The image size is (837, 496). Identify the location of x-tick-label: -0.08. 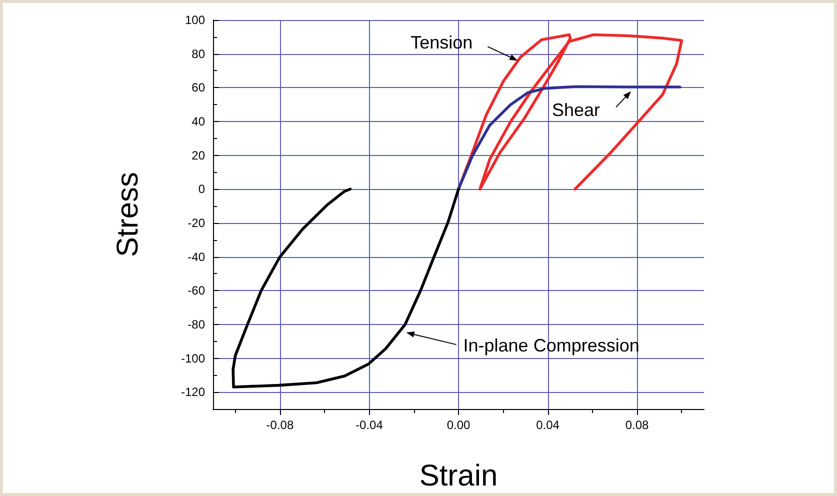
(280, 425).